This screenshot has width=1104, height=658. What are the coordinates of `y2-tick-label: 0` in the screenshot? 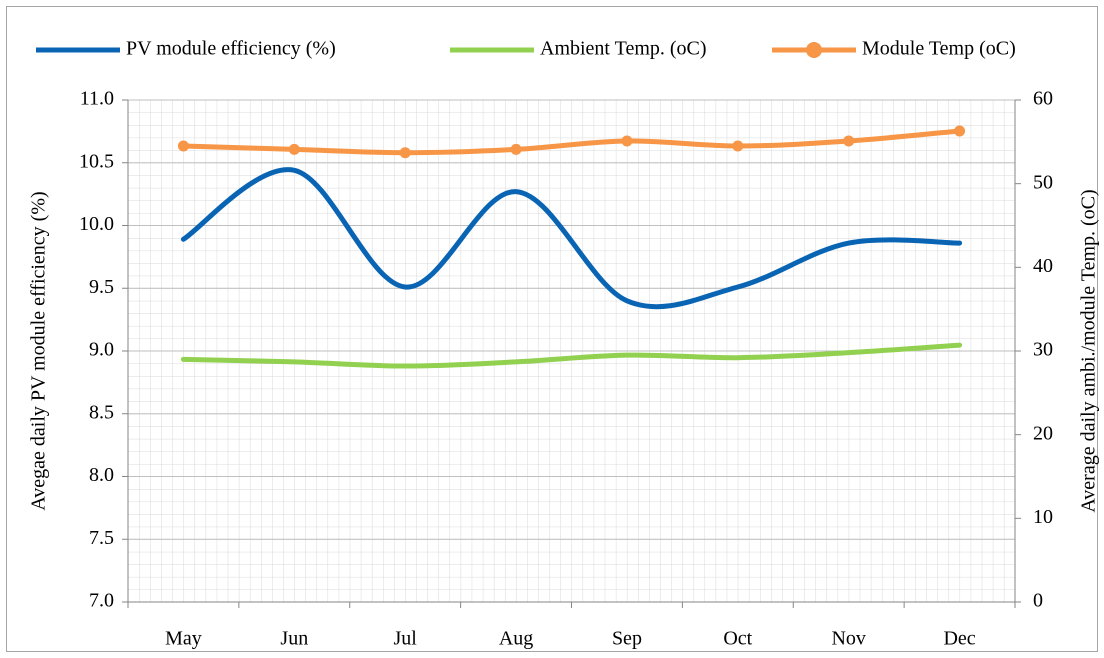 It's located at (1038, 601).